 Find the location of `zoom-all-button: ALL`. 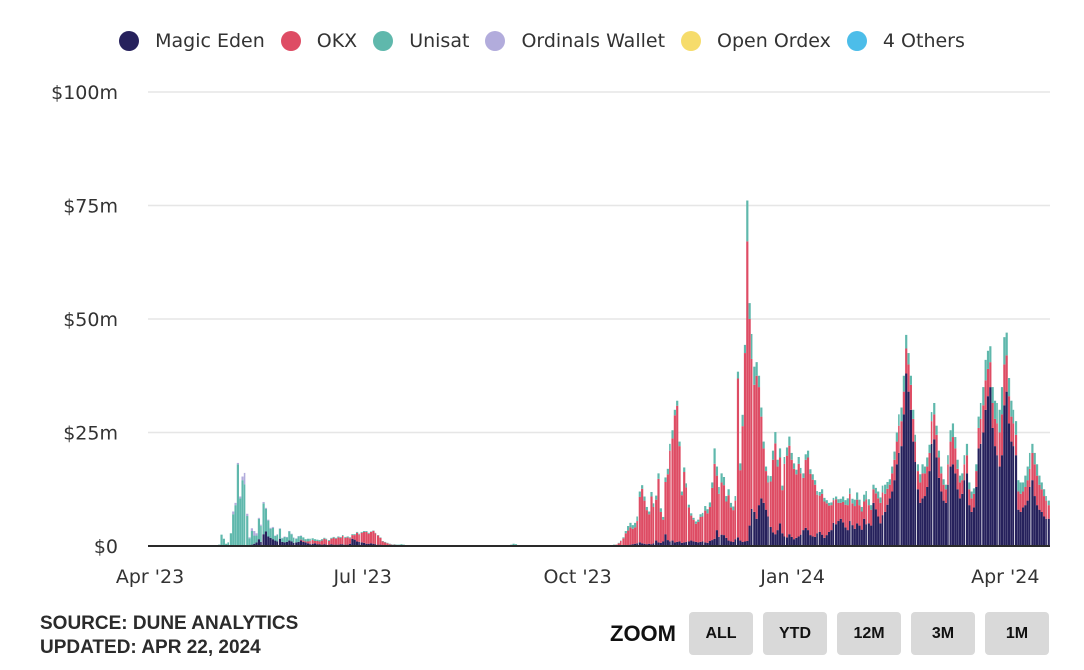

zoom-all-button: ALL is located at coordinates (721, 633).